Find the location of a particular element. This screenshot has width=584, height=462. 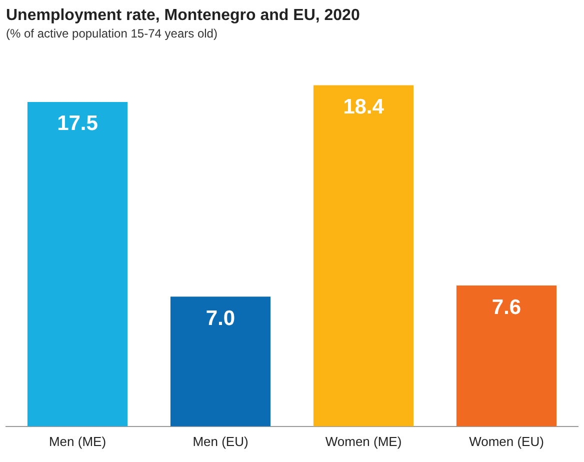

chart-title: Unemployment rate, Montenegro and EU, 2020 is located at coordinates (183, 15).